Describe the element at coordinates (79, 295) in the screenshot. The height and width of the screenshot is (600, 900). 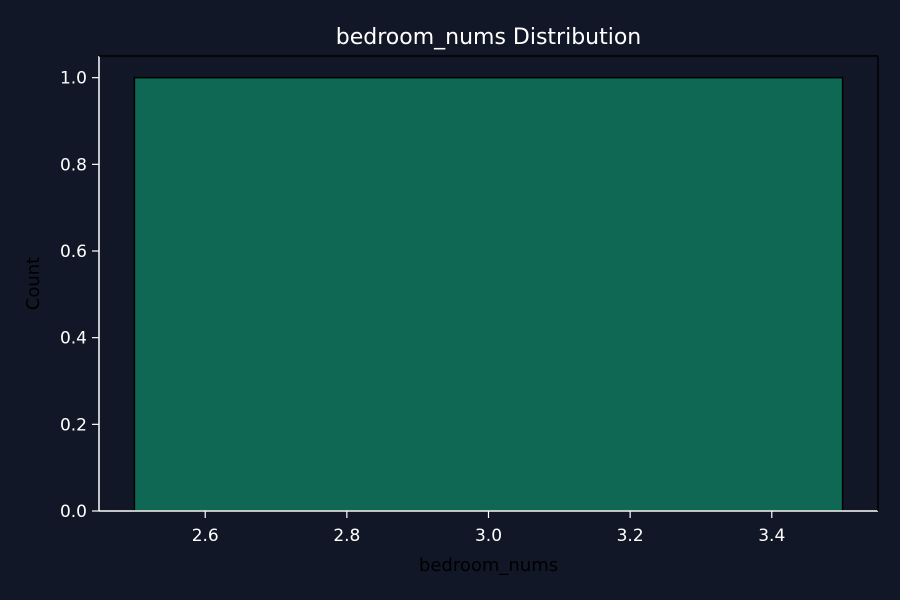
I see `y-ticks-group: 0.0 0.2 0.4 0.6 0.8 1.0` at that location.